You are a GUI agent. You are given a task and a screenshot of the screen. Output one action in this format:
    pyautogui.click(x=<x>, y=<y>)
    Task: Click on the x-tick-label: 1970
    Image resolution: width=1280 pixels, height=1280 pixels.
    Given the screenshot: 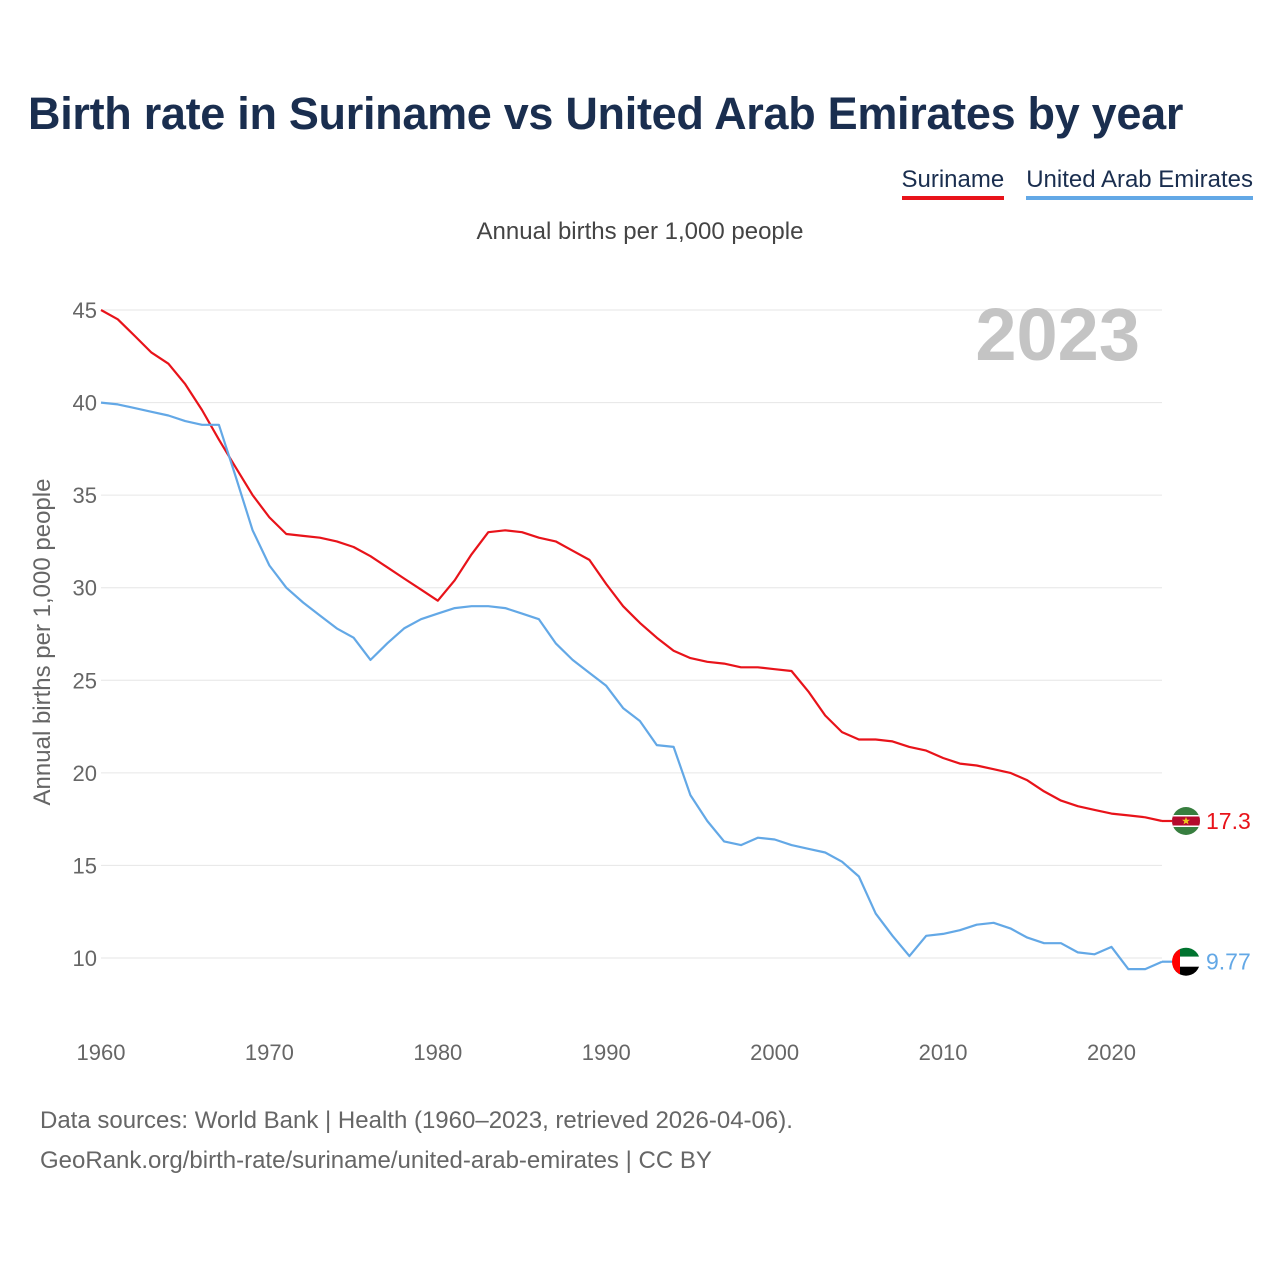 What is the action you would take?
    pyautogui.click(x=269, y=1052)
    